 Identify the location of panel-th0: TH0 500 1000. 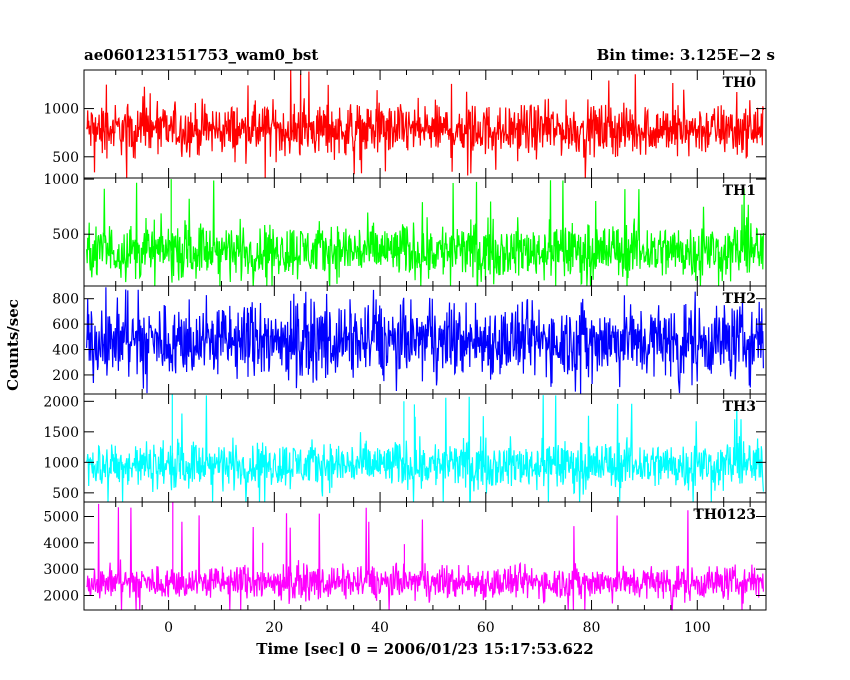
(405, 124).